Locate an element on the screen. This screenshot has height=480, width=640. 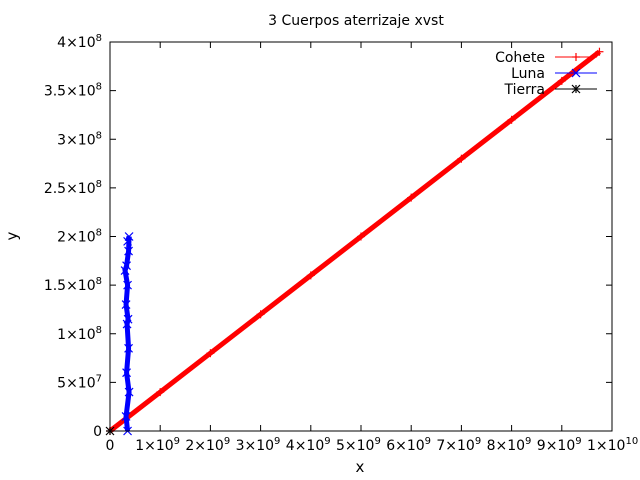
x-tick-label: 5×10⁹ is located at coordinates (358, 445).